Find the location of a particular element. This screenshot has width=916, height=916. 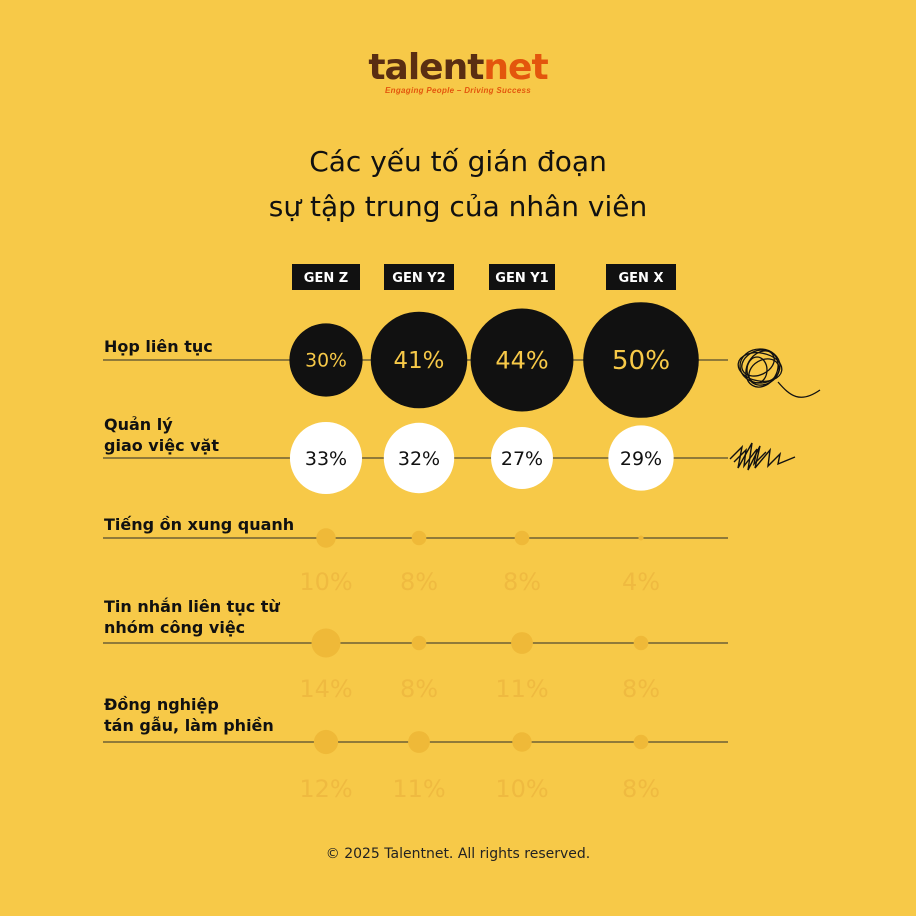

row-label-line: giao việc vặt is located at coordinates (161, 445).